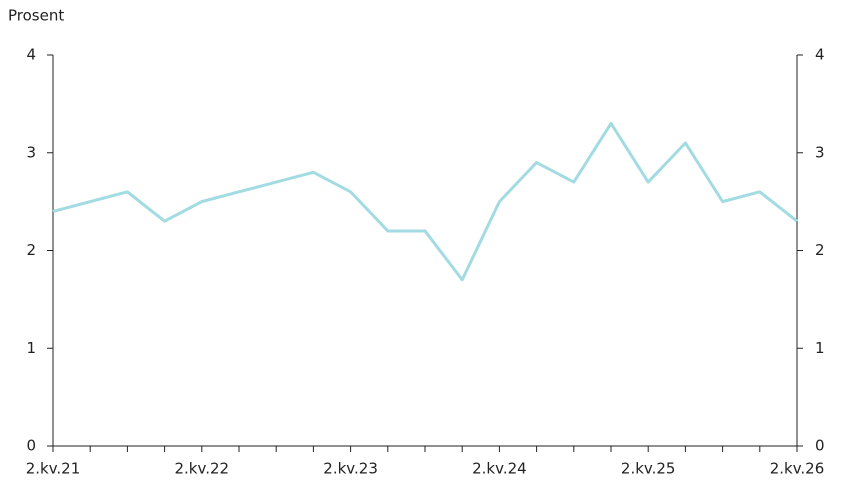 The image size is (843, 503). What do you see at coordinates (648, 469) in the screenshot?
I see `x-tick-label: 2.kv.25` at bounding box center [648, 469].